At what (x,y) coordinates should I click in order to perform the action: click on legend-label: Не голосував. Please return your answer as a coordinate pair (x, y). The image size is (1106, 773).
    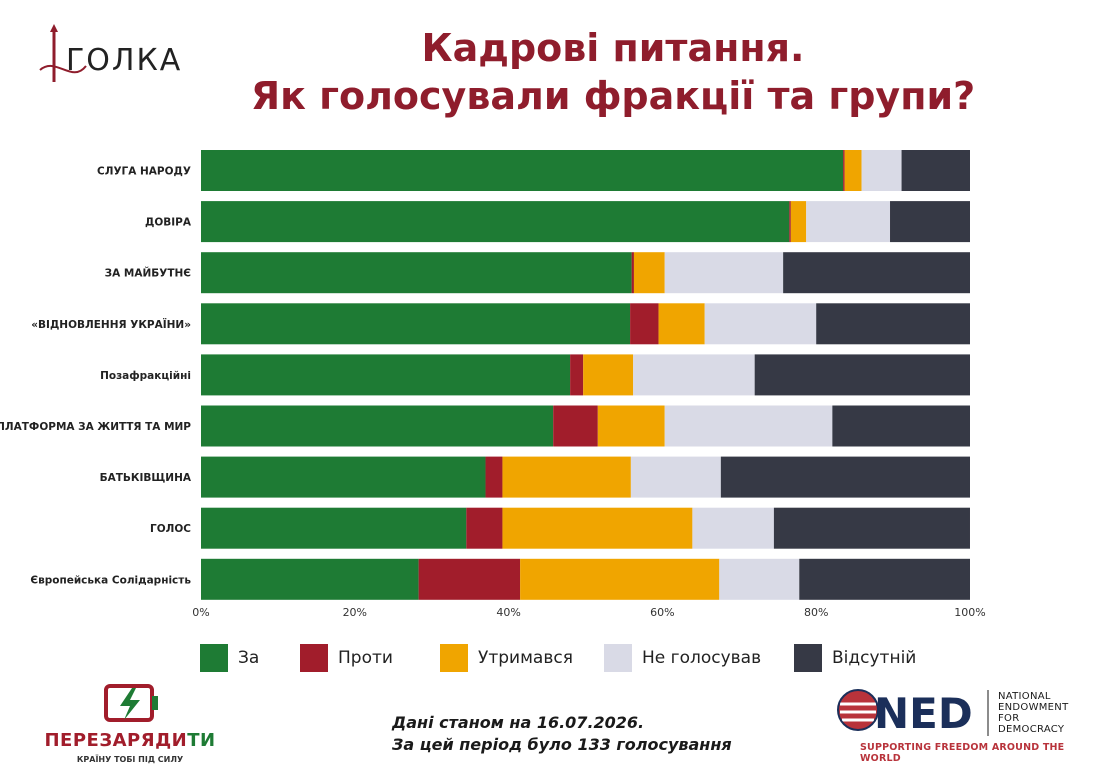
    Looking at the image, I should click on (702, 658).